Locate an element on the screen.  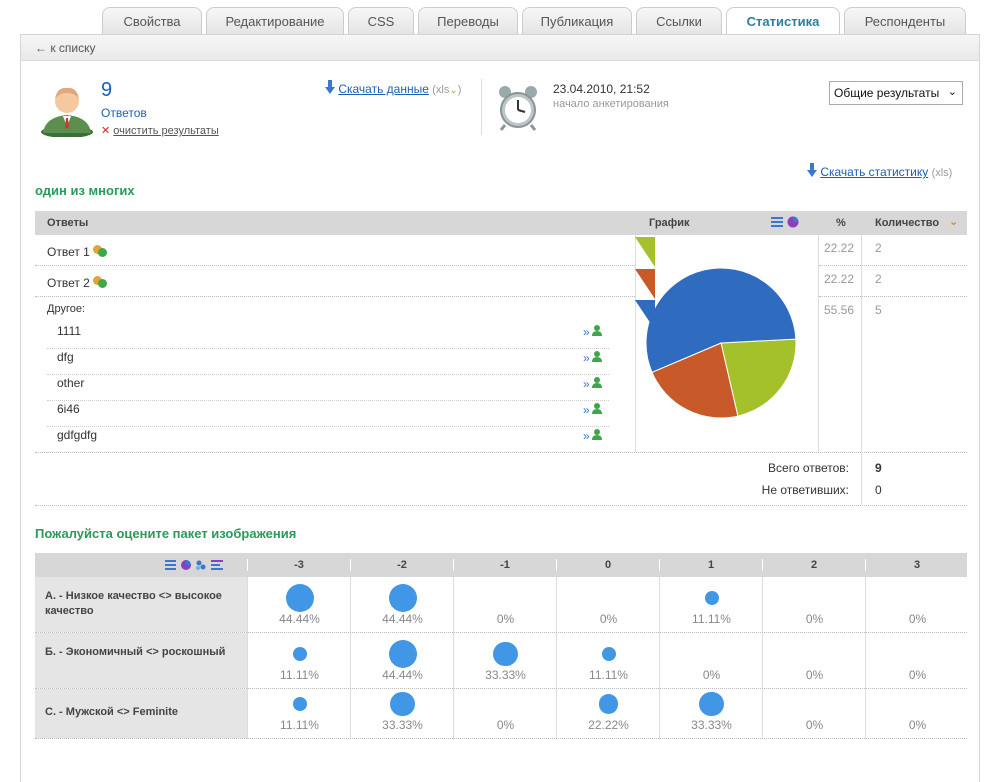
results-select-value: Общие результаты is located at coordinates (887, 93).